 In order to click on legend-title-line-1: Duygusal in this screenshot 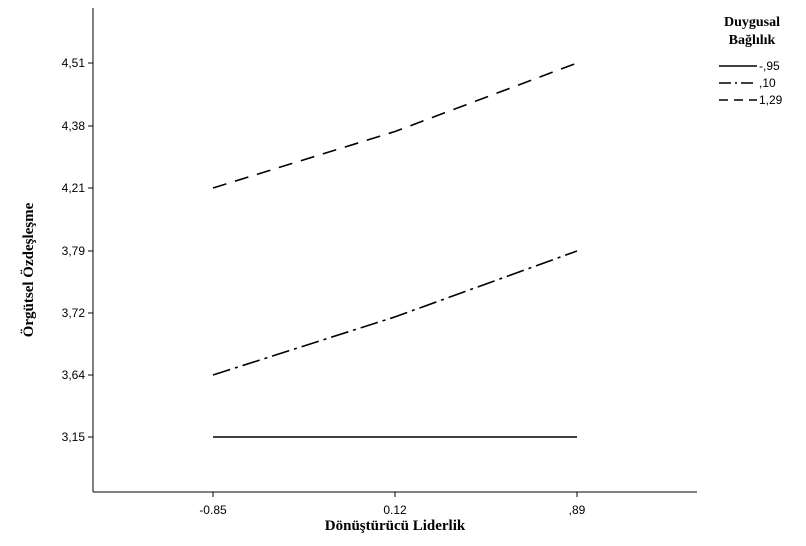, I will do `click(752, 22)`.